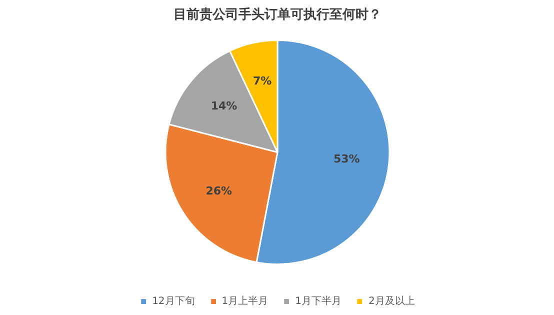 The width and height of the screenshot is (554, 315). I want to click on data-label: 7%, so click(262, 81).